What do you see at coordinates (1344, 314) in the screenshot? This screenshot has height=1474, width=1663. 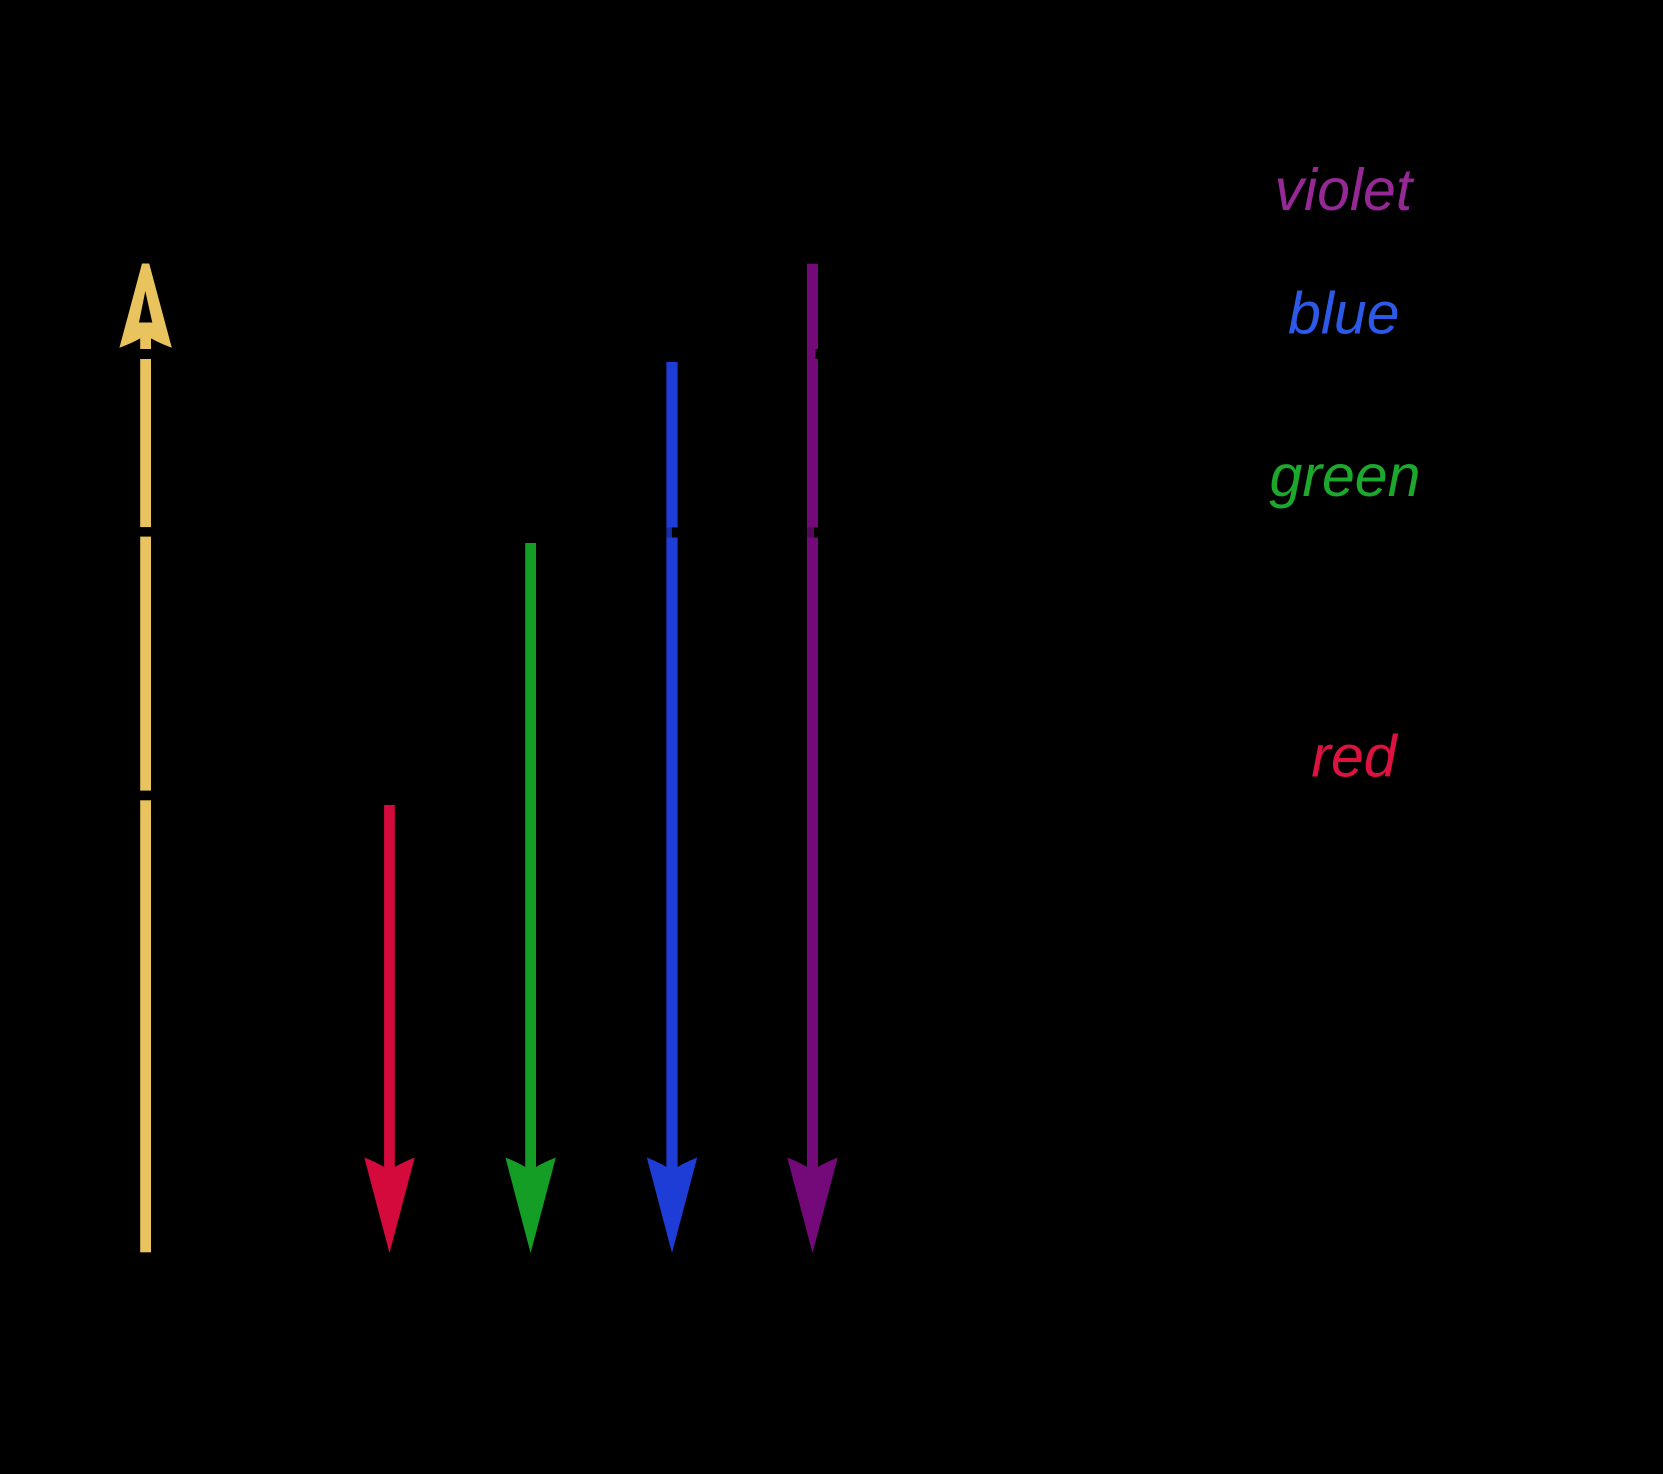 I see `svg-text: blue` at bounding box center [1344, 314].